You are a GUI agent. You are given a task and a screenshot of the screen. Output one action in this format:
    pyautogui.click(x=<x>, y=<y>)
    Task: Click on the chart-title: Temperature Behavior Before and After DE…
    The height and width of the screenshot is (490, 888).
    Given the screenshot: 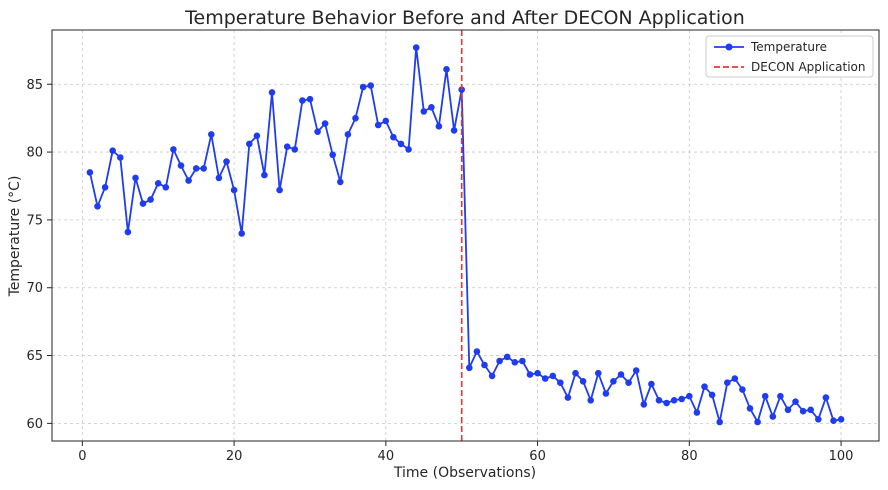 What is the action you would take?
    pyautogui.click(x=464, y=18)
    